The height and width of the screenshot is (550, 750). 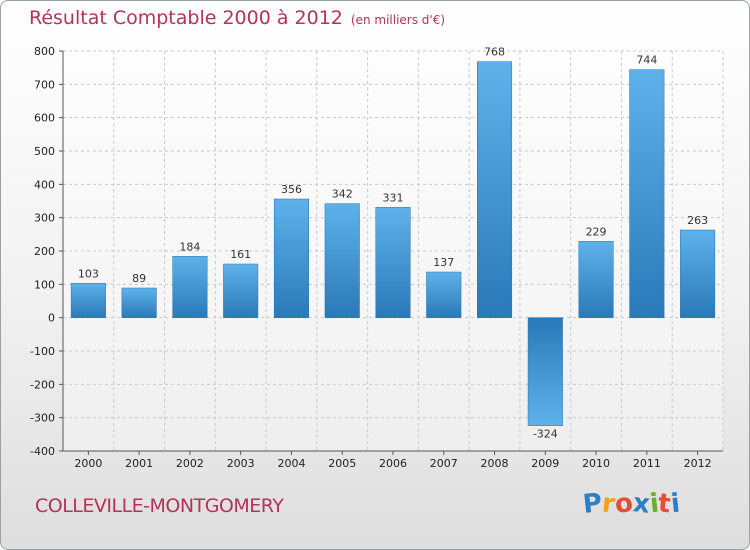 I want to click on value-label-2001: 89, so click(x=139, y=278).